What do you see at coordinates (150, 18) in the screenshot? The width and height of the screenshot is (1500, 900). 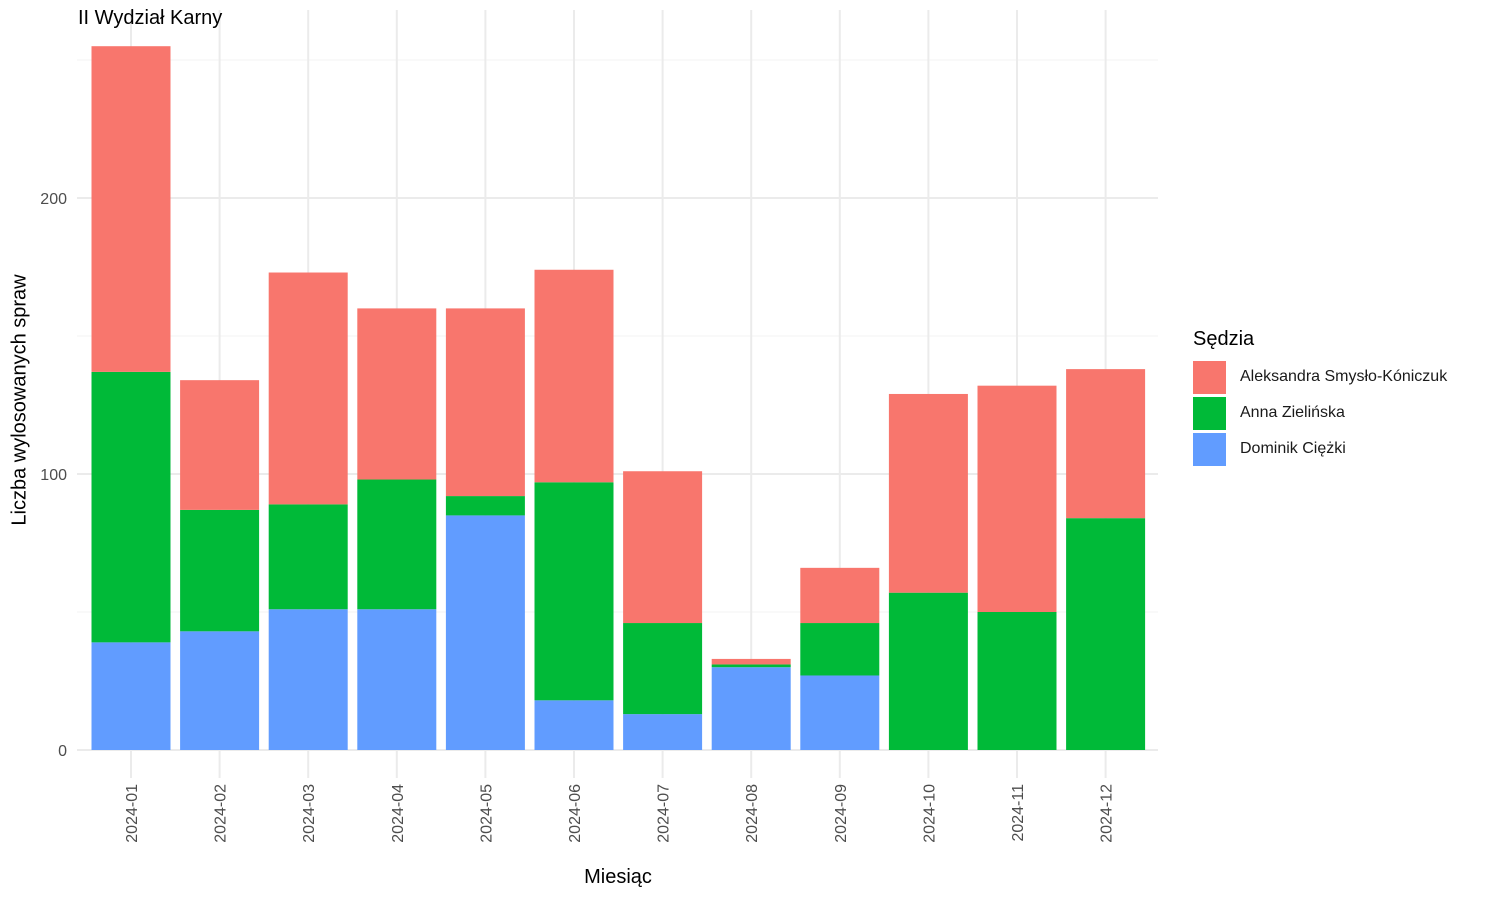 I see `chart-title: II Wydział Karny` at bounding box center [150, 18].